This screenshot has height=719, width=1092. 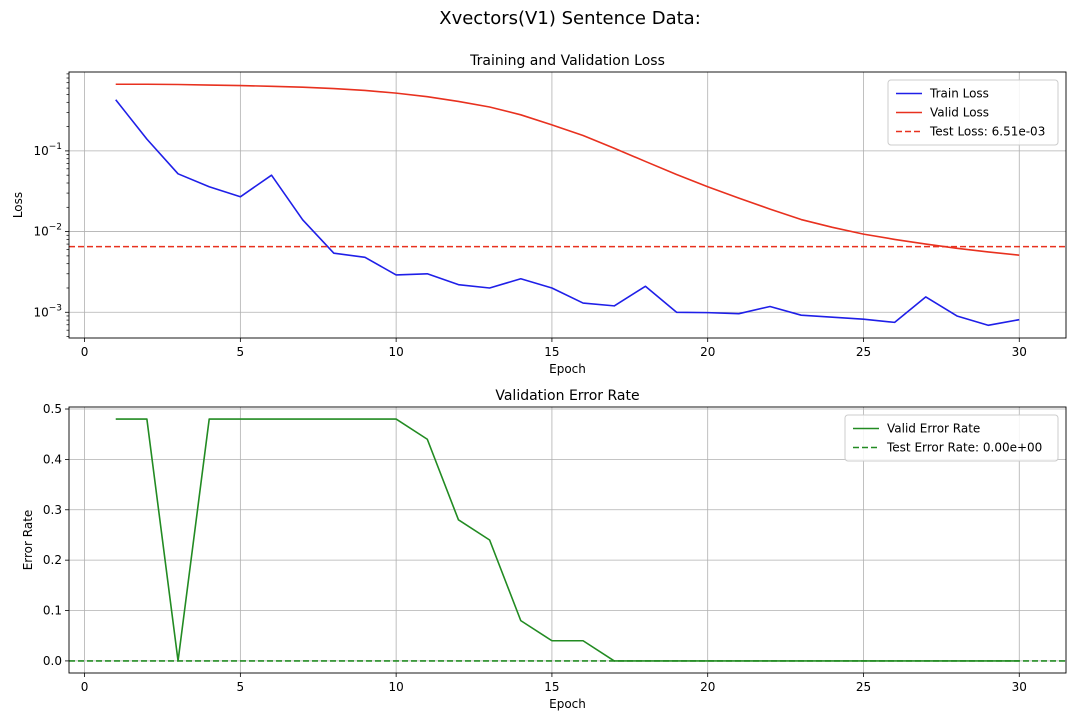 What do you see at coordinates (52, 409) in the screenshot?
I see `y-tick-label: 0.5` at bounding box center [52, 409].